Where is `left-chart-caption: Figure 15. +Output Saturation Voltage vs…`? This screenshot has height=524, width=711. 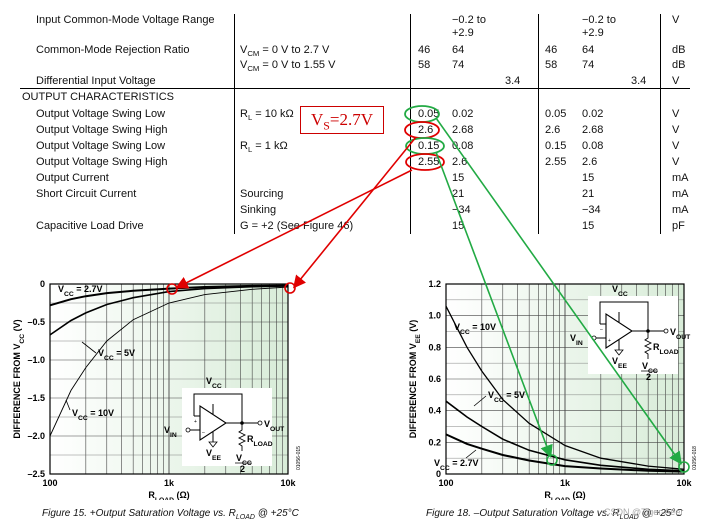 left-chart-caption: Figure 15. +Output Saturation Voltage vs… is located at coordinates (170, 514).